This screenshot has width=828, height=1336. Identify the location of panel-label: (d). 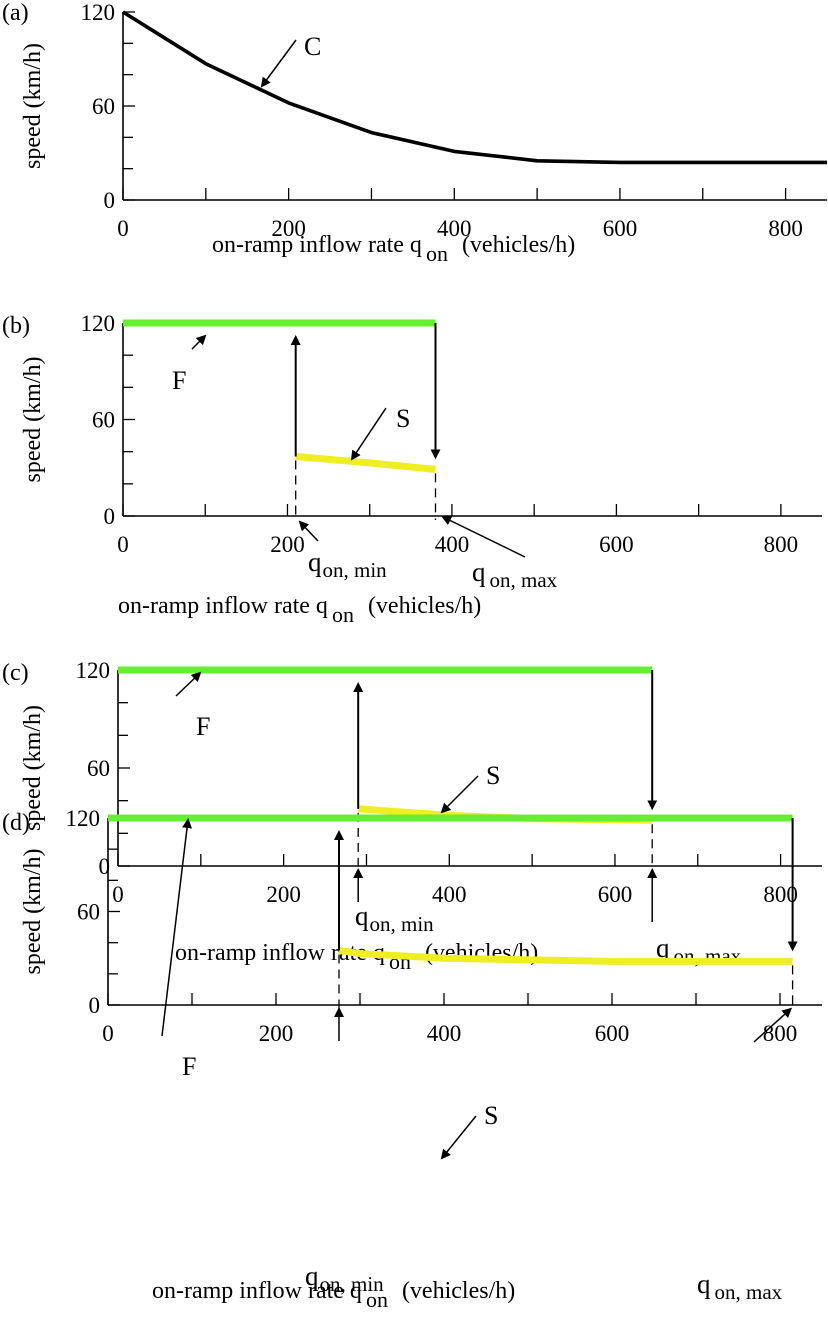
(16, 823).